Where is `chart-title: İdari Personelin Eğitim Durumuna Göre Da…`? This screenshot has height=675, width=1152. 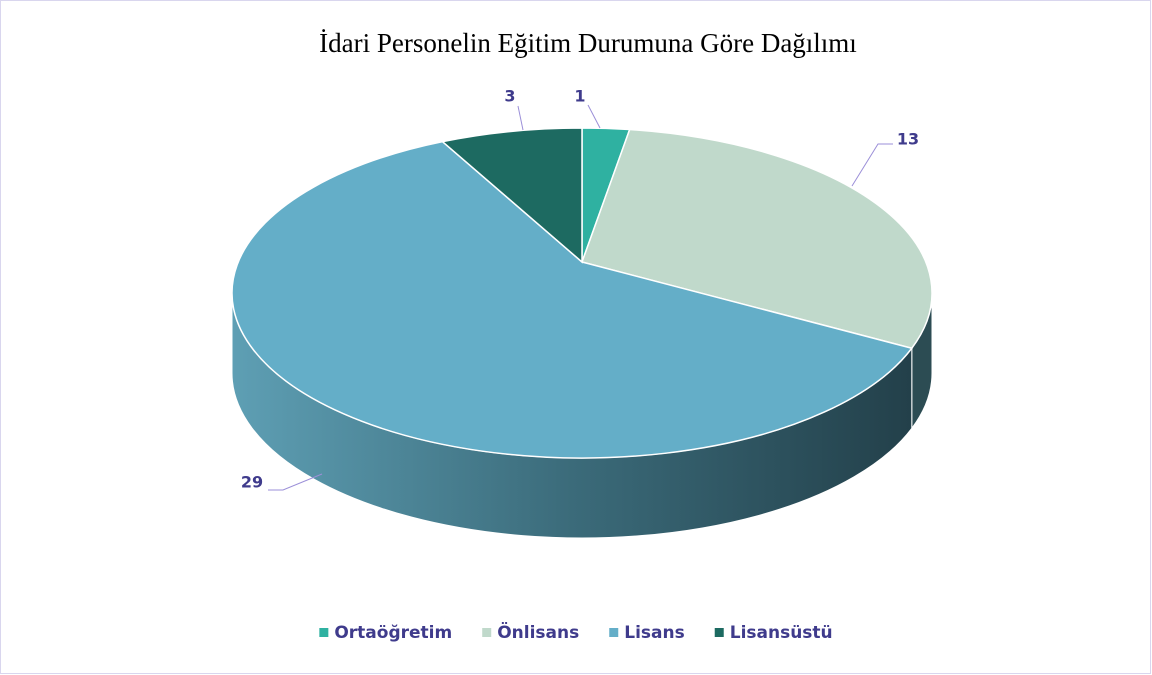
chart-title: İdari Personelin Eğitim Durumuna Göre Da… is located at coordinates (588, 43).